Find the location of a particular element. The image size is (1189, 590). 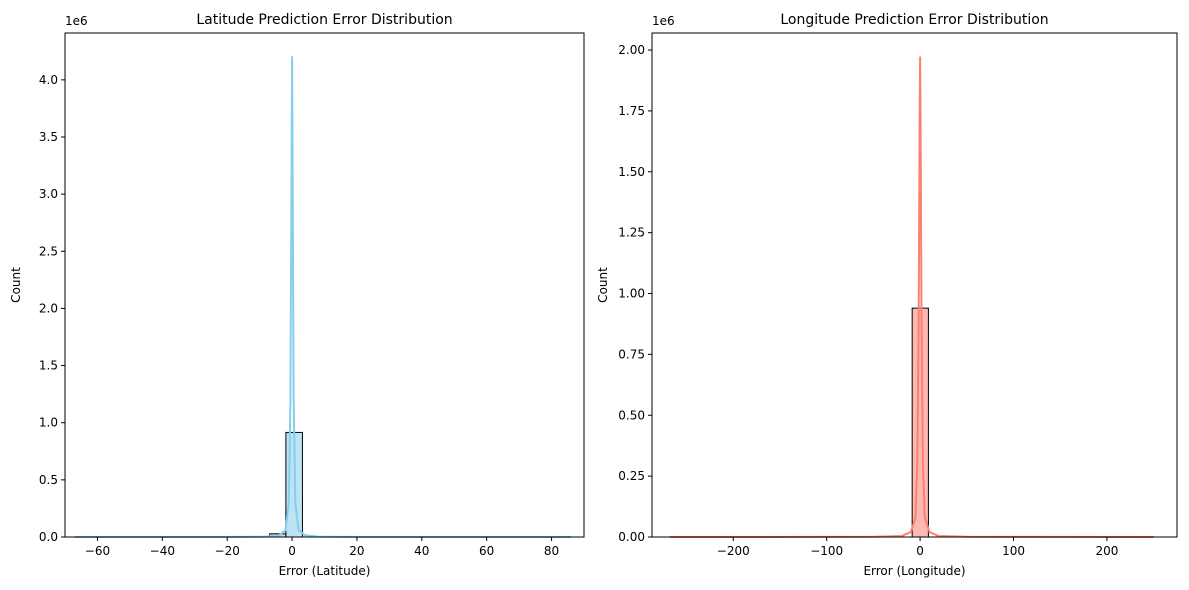

y-tick-label: 1.75 is located at coordinates (631, 111).